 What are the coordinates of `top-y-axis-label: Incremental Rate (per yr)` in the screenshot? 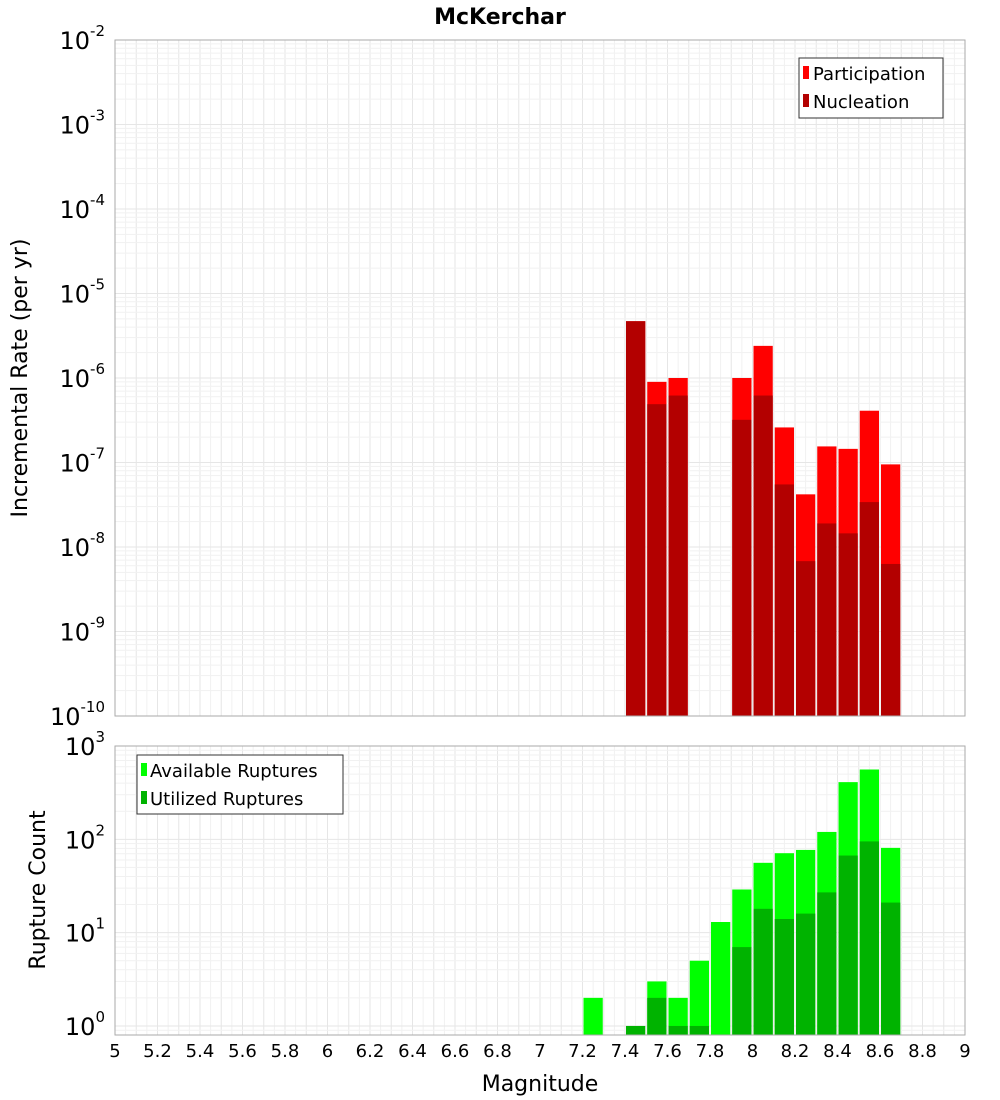 It's located at (20, 378).